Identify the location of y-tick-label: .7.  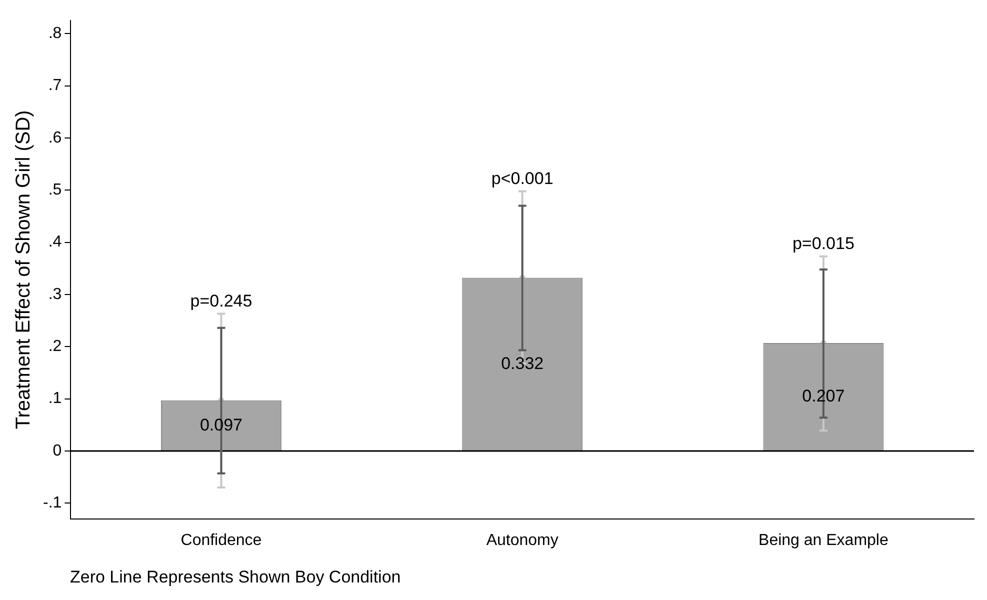
(55, 85).